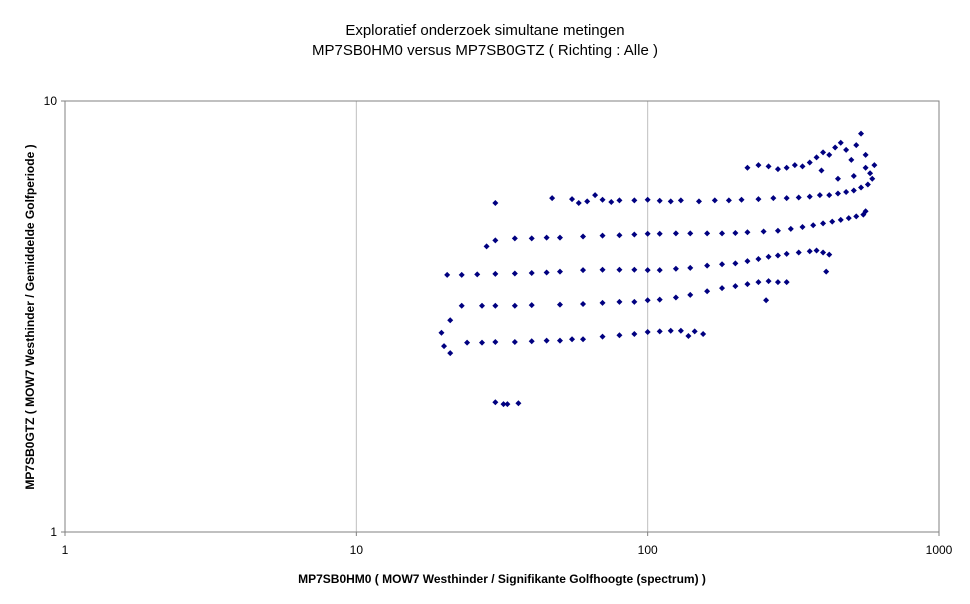 The height and width of the screenshot is (604, 970). Describe the element at coordinates (485, 30) in the screenshot. I see `chart-title: Exploratief onderzoek simultane metingen` at that location.